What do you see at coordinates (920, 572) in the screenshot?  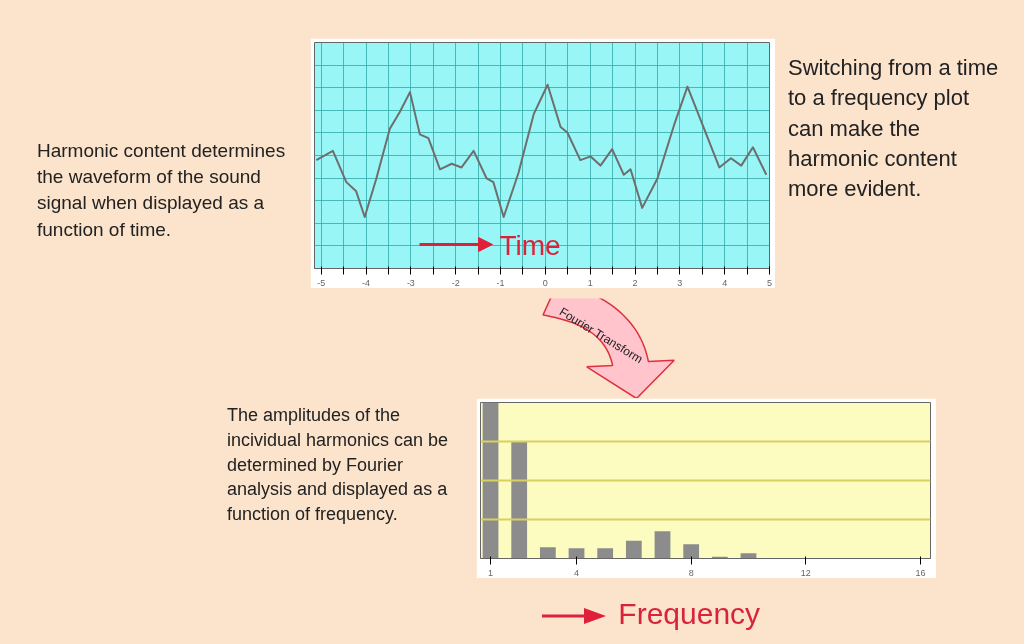 I see `x-tick-label: 16` at bounding box center [920, 572].